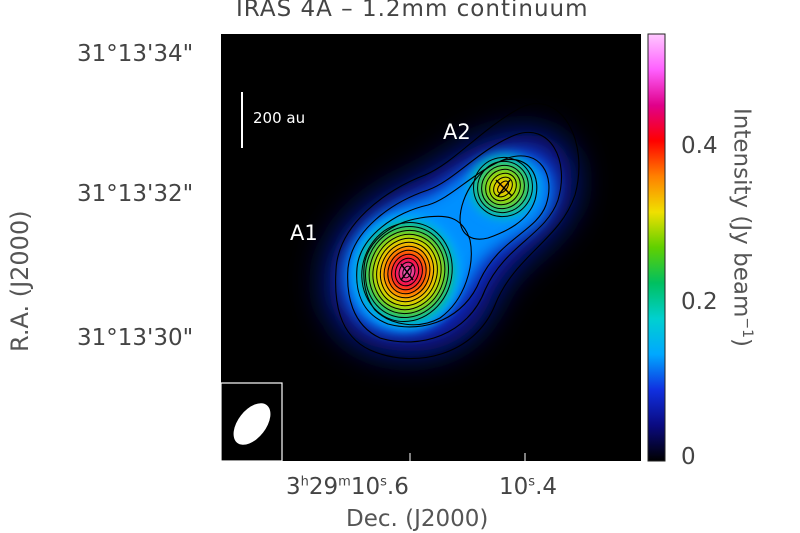 This screenshot has width=800, height=533. What do you see at coordinates (528, 487) in the screenshot?
I see `x-tick-label: 10s.4` at bounding box center [528, 487].